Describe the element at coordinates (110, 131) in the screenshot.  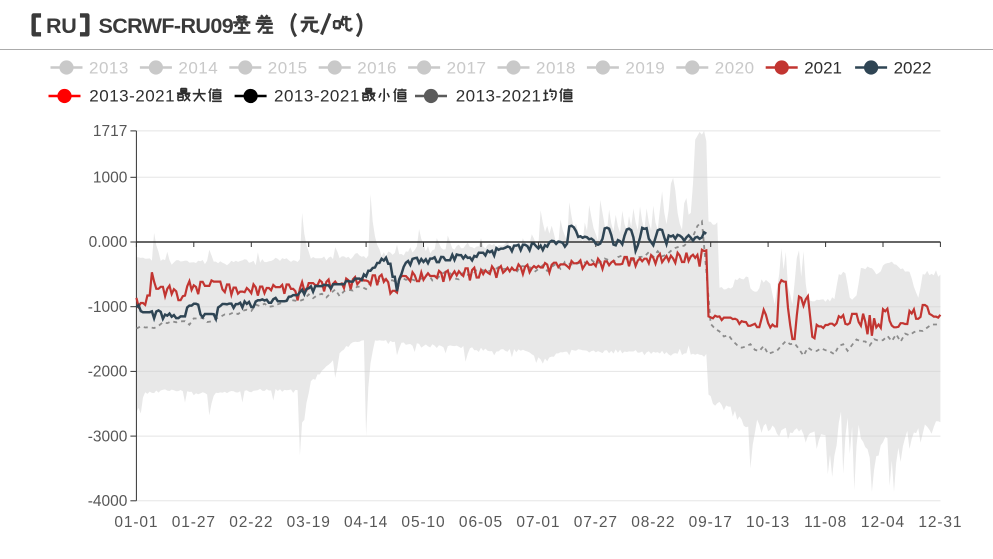
I see `svg-text: 1717` at that location.